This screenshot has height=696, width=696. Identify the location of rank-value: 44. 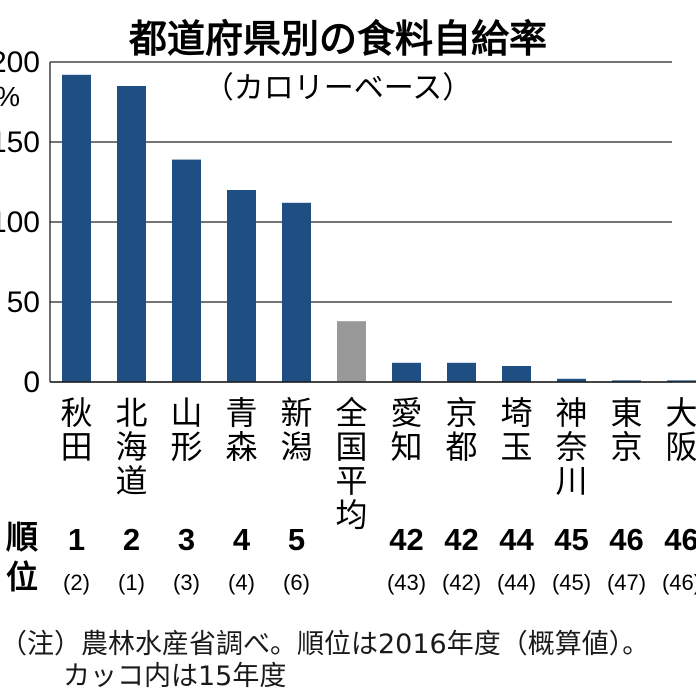
(516, 539).